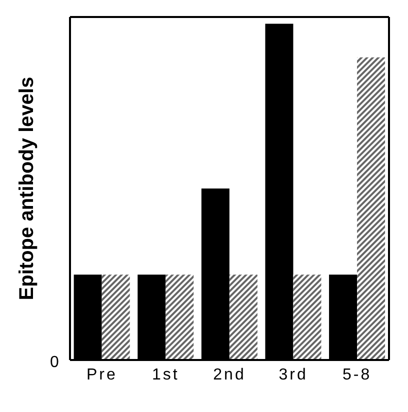 The width and height of the screenshot is (408, 412). What do you see at coordinates (293, 375) in the screenshot?
I see `x-tick-label: 3rd` at bounding box center [293, 375].